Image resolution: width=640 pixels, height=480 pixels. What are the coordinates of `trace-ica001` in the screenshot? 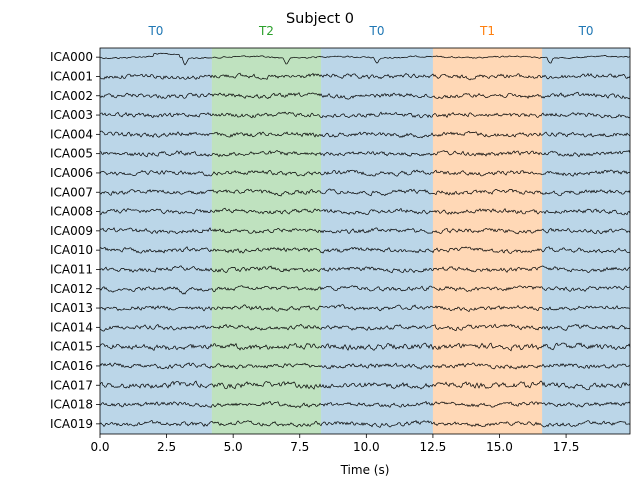 It's located at (365, 76).